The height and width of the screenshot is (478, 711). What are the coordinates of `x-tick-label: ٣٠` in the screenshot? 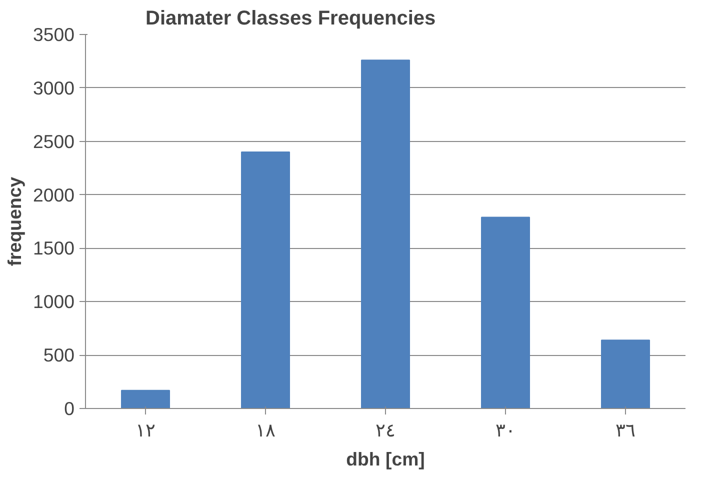 It's located at (506, 430).